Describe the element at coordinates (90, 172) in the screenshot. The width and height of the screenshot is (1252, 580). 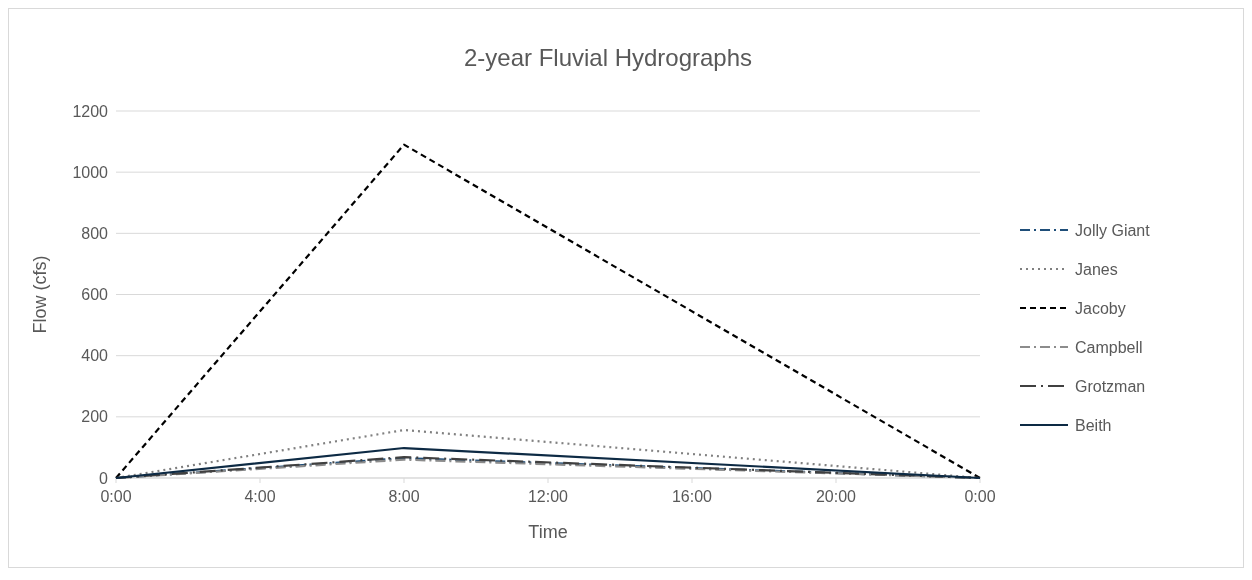
I see `y-tick-label: 1000` at that location.